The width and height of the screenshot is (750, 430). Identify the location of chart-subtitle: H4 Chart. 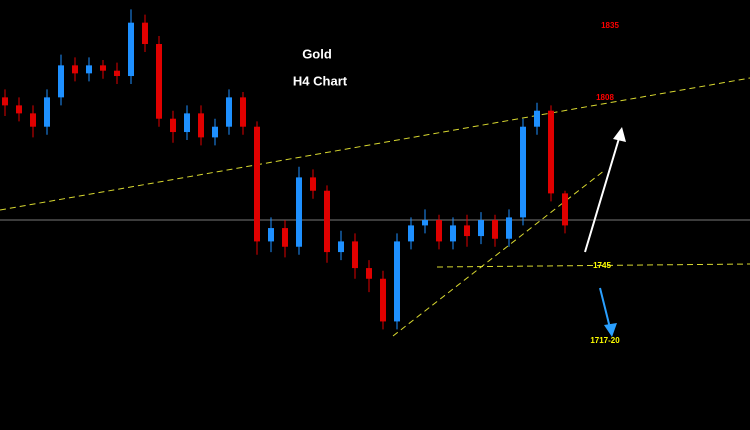
(320, 80).